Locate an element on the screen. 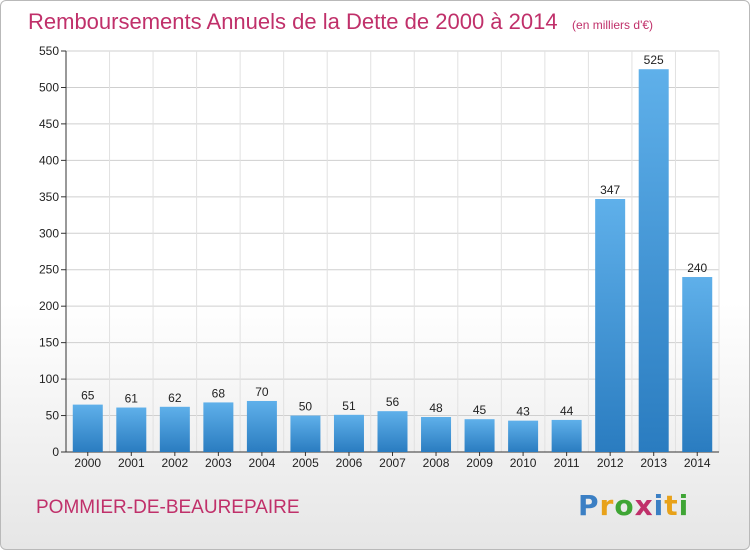 This screenshot has height=550, width=750. x-tick-label-2006: 2006 is located at coordinates (349, 463).